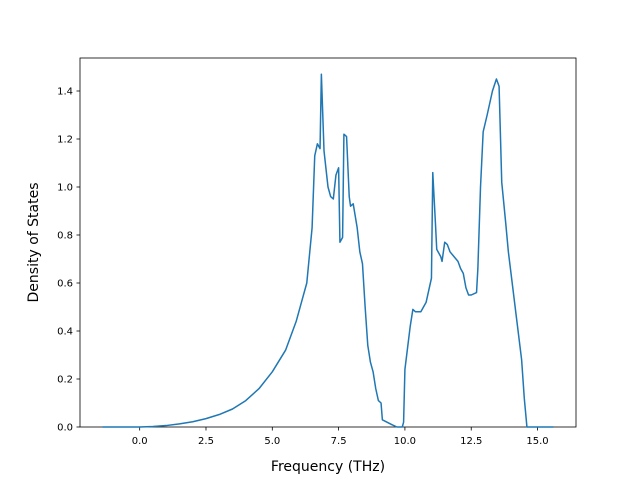  Describe the element at coordinates (65, 332) in the screenshot. I see `y-tick-label: 0.4` at that location.